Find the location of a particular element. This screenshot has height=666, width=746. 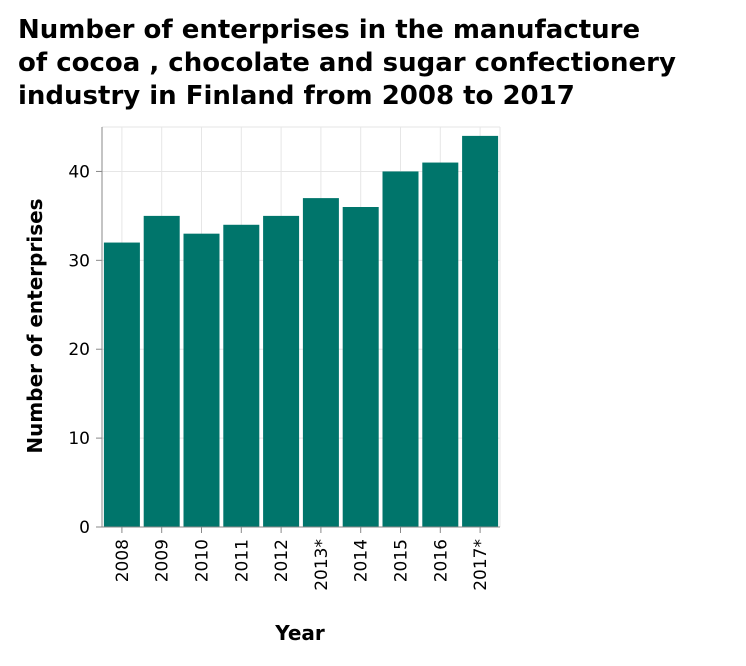

bar-2012 is located at coordinates (281, 371).